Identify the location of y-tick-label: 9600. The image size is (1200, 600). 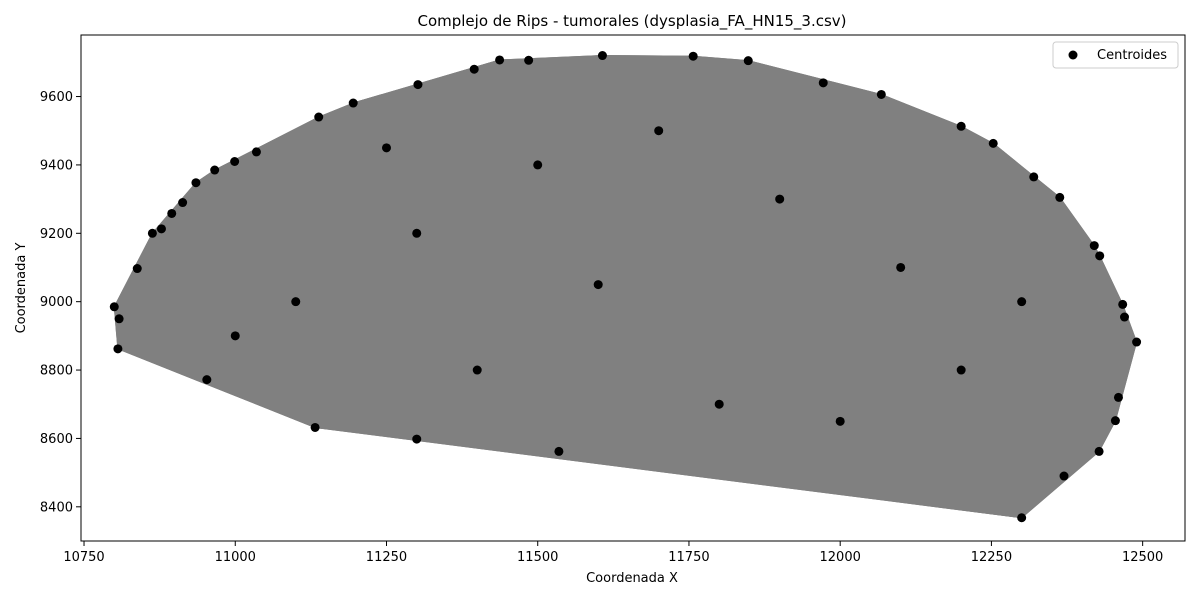
(56, 97).